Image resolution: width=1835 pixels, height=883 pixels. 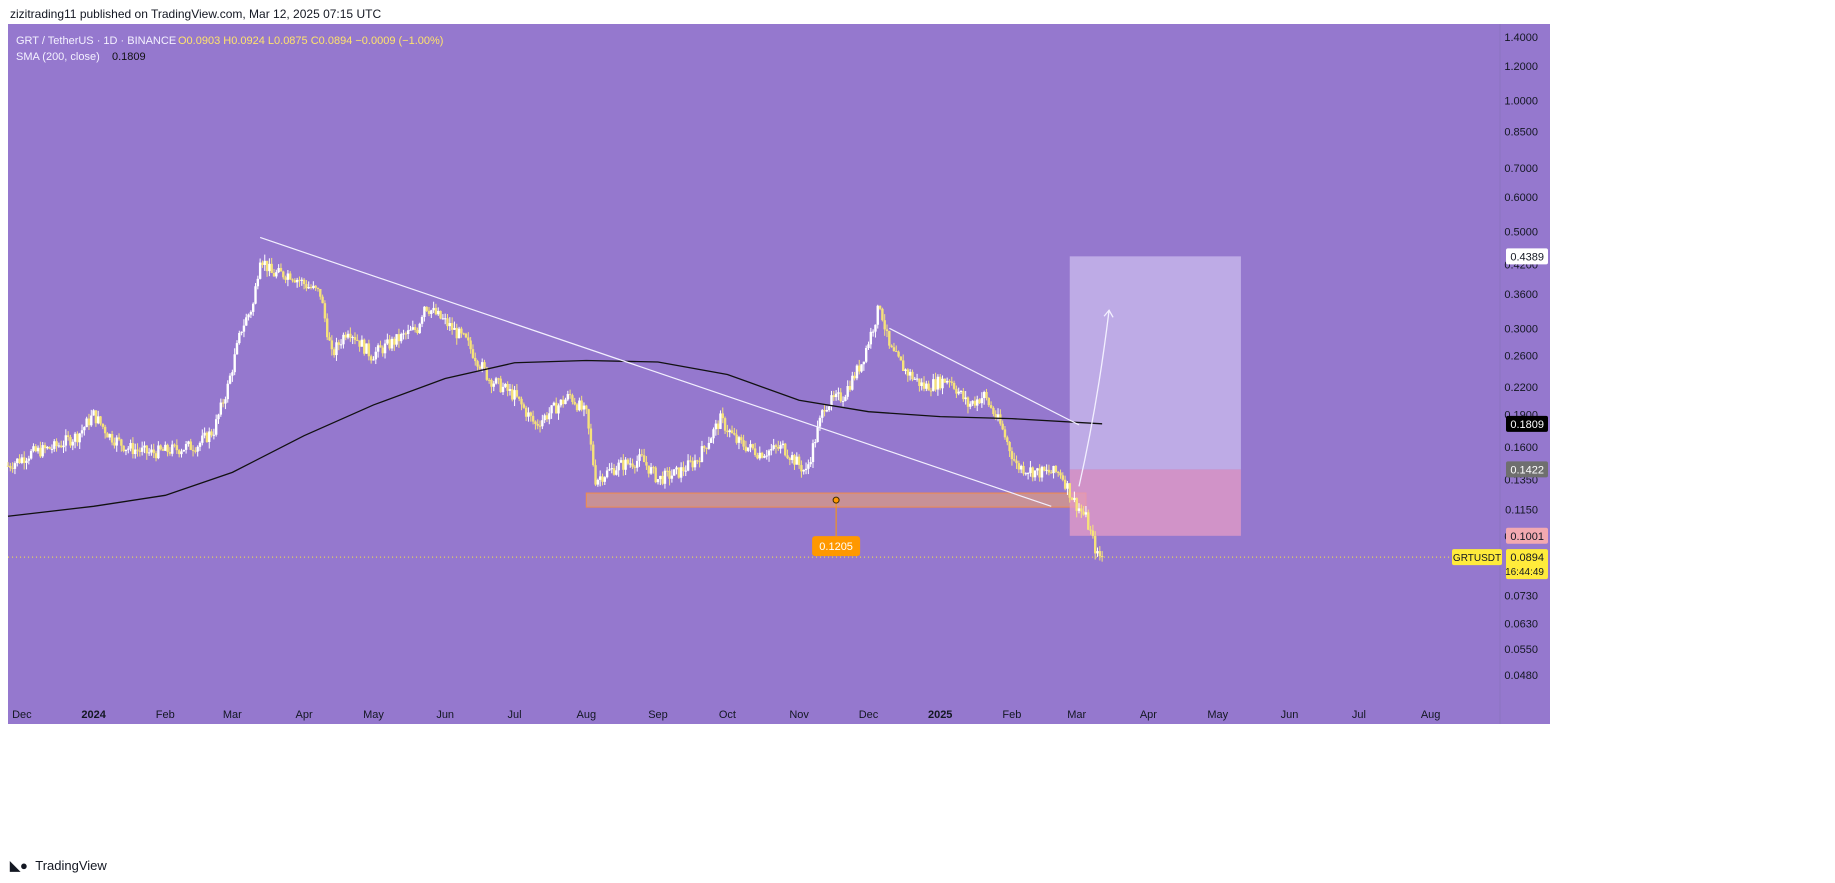 What do you see at coordinates (1521, 511) in the screenshot?
I see `y-tick-label: 0.1150` at bounding box center [1521, 511].